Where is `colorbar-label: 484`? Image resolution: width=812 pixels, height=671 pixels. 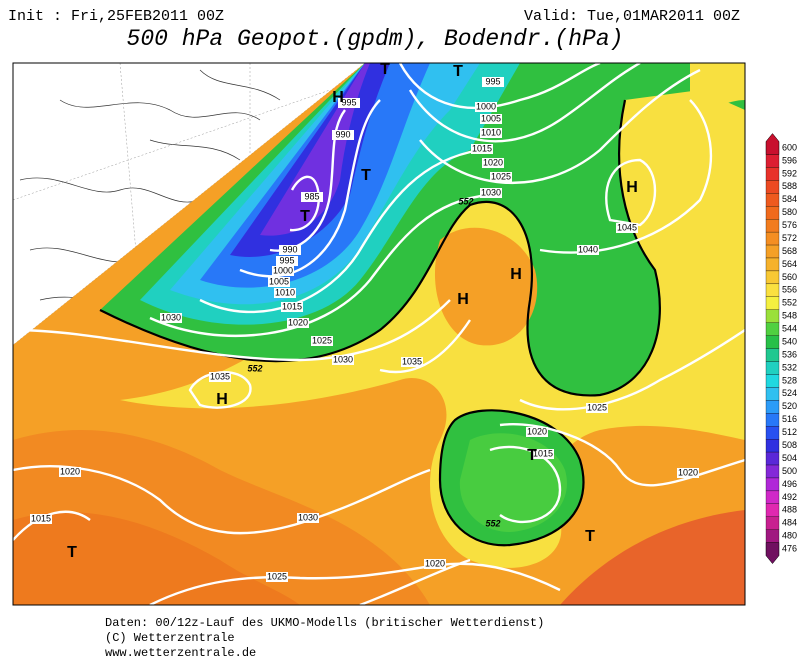 colorbar-label: 484 is located at coordinates (789, 523).